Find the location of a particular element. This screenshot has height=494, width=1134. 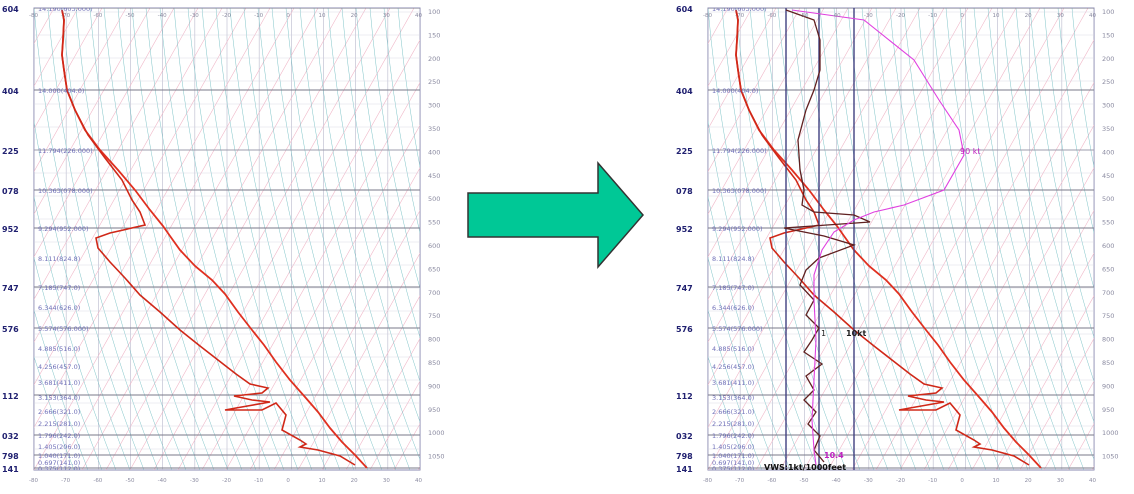

inline-label: 7.185(747.0) is located at coordinates (733, 288).